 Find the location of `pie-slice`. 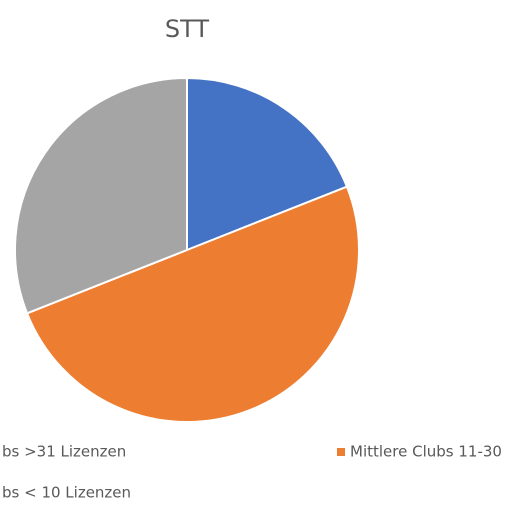

pie-slice is located at coordinates (267, 164).